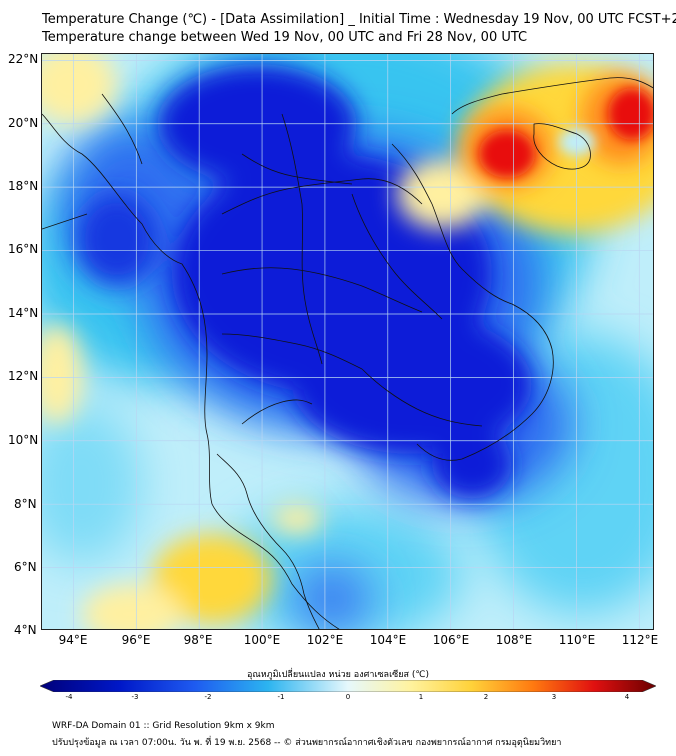 This screenshot has width=676, height=756. Describe the element at coordinates (23, 313) in the screenshot. I see `lat-label-14n: 14°N` at that location.